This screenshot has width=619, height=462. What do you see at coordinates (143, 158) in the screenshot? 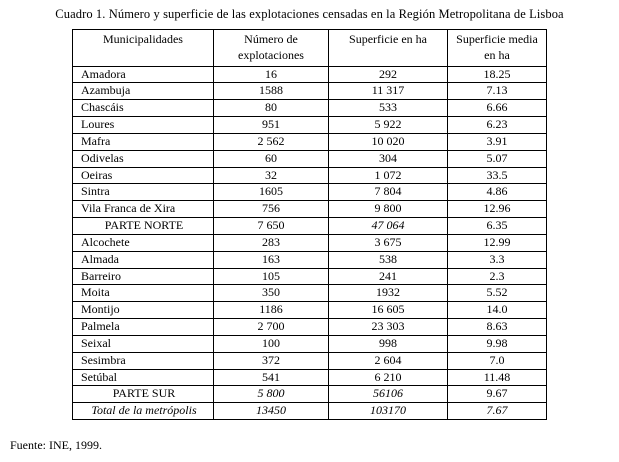
I see `cell-municipality: Odivelas` at bounding box center [143, 158].